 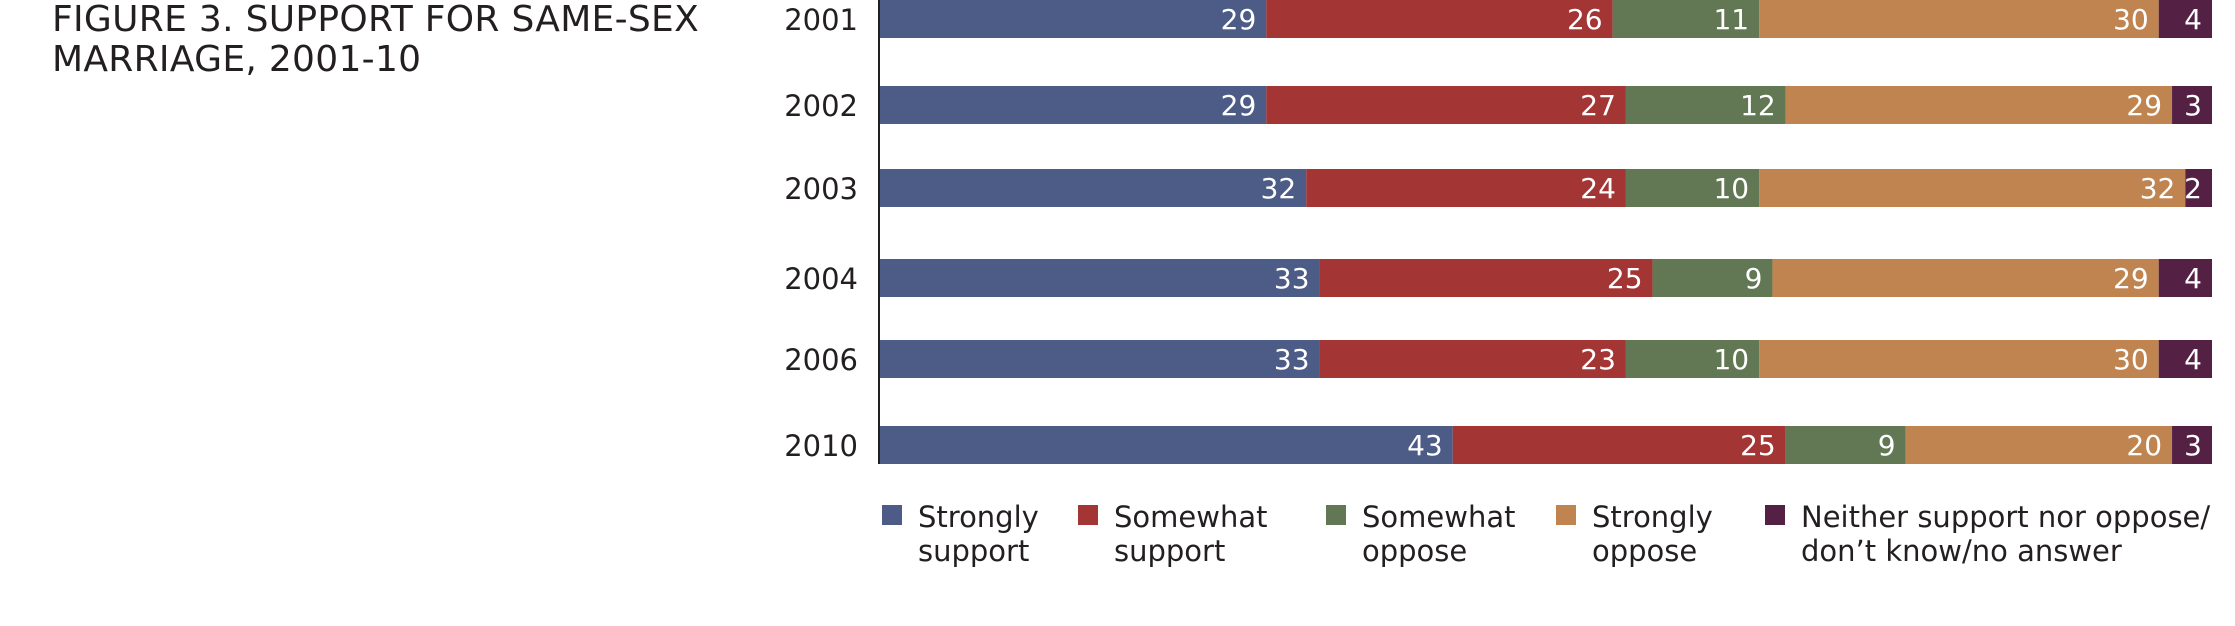 What do you see at coordinates (1292, 359) in the screenshot?
I see `data-label-2006-0: 33` at bounding box center [1292, 359].